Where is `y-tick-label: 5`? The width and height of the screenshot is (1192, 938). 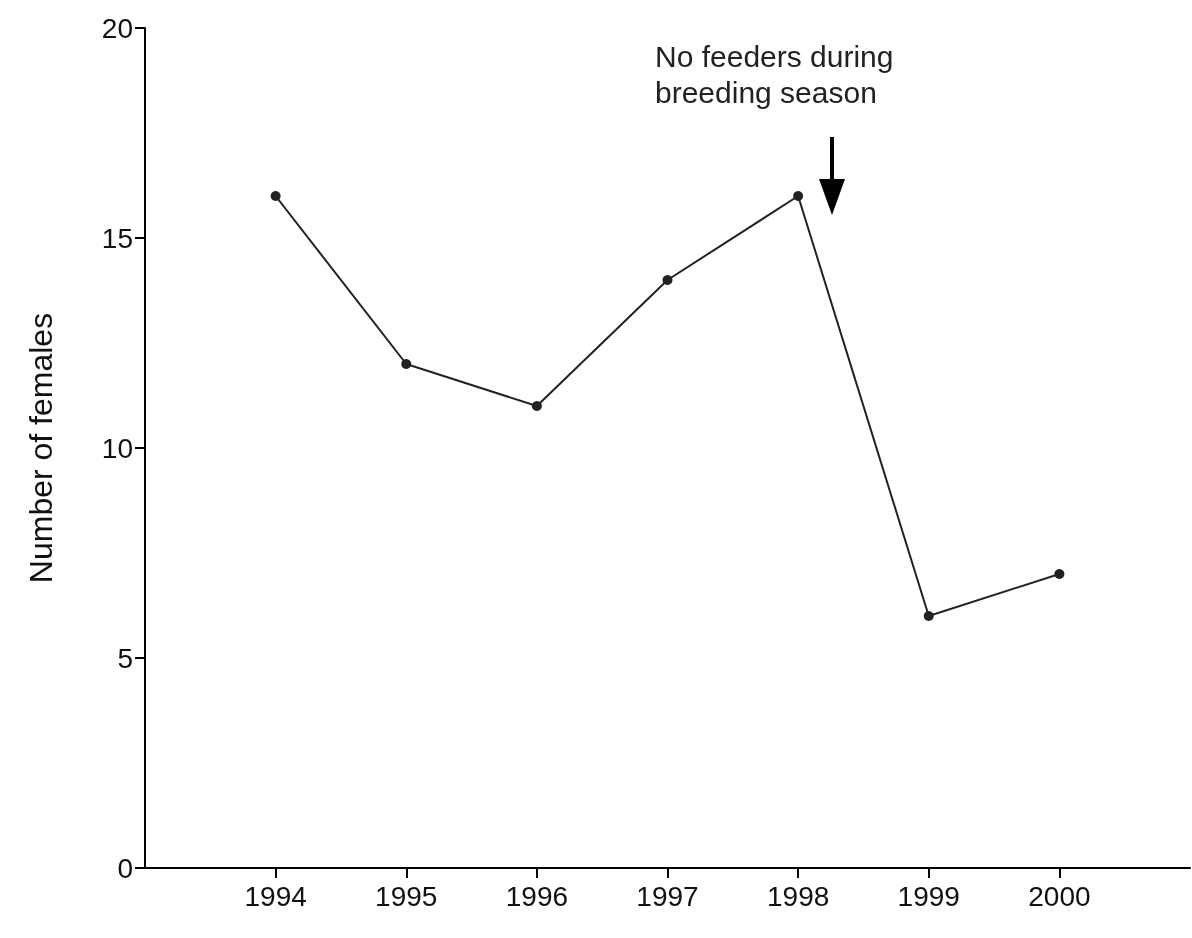
y-tick-label: 5 is located at coordinates (125, 658).